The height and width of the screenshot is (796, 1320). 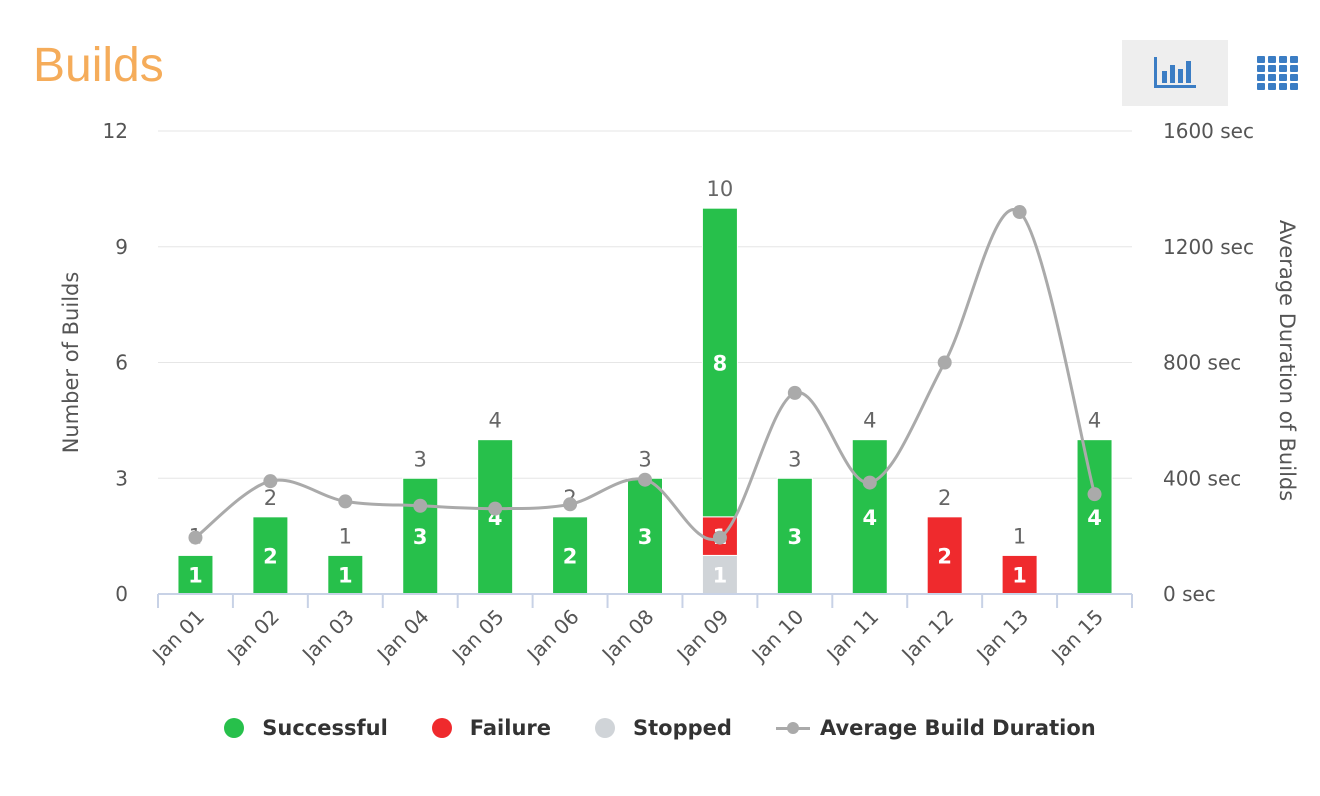 What do you see at coordinates (1189, 594) in the screenshot?
I see `y2-tick-label: 0 sec` at bounding box center [1189, 594].